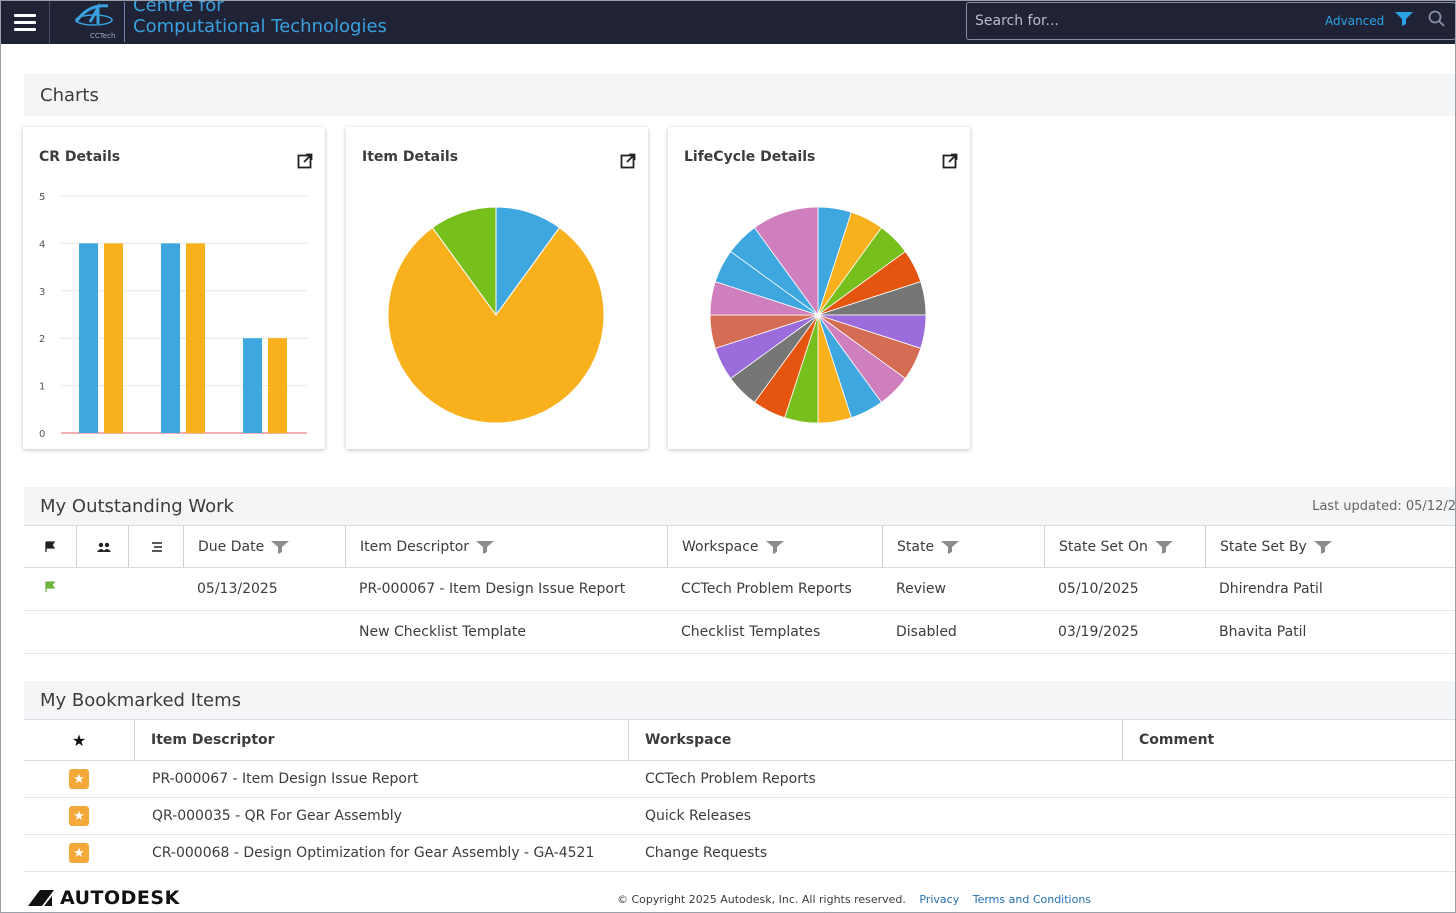 The image size is (1456, 913). I want to click on y-tick-label: 3, so click(42, 292).